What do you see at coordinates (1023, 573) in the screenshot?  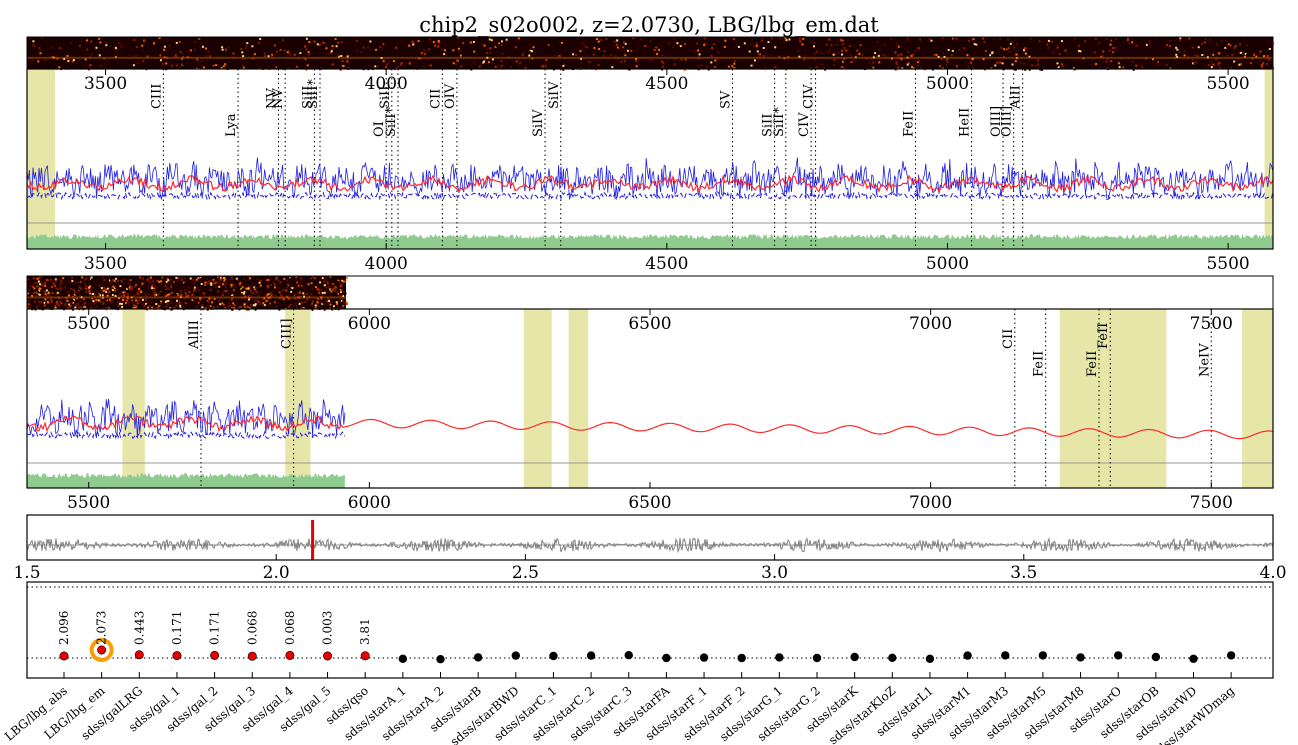 I see `x-tick-label: 3.5` at bounding box center [1023, 573].